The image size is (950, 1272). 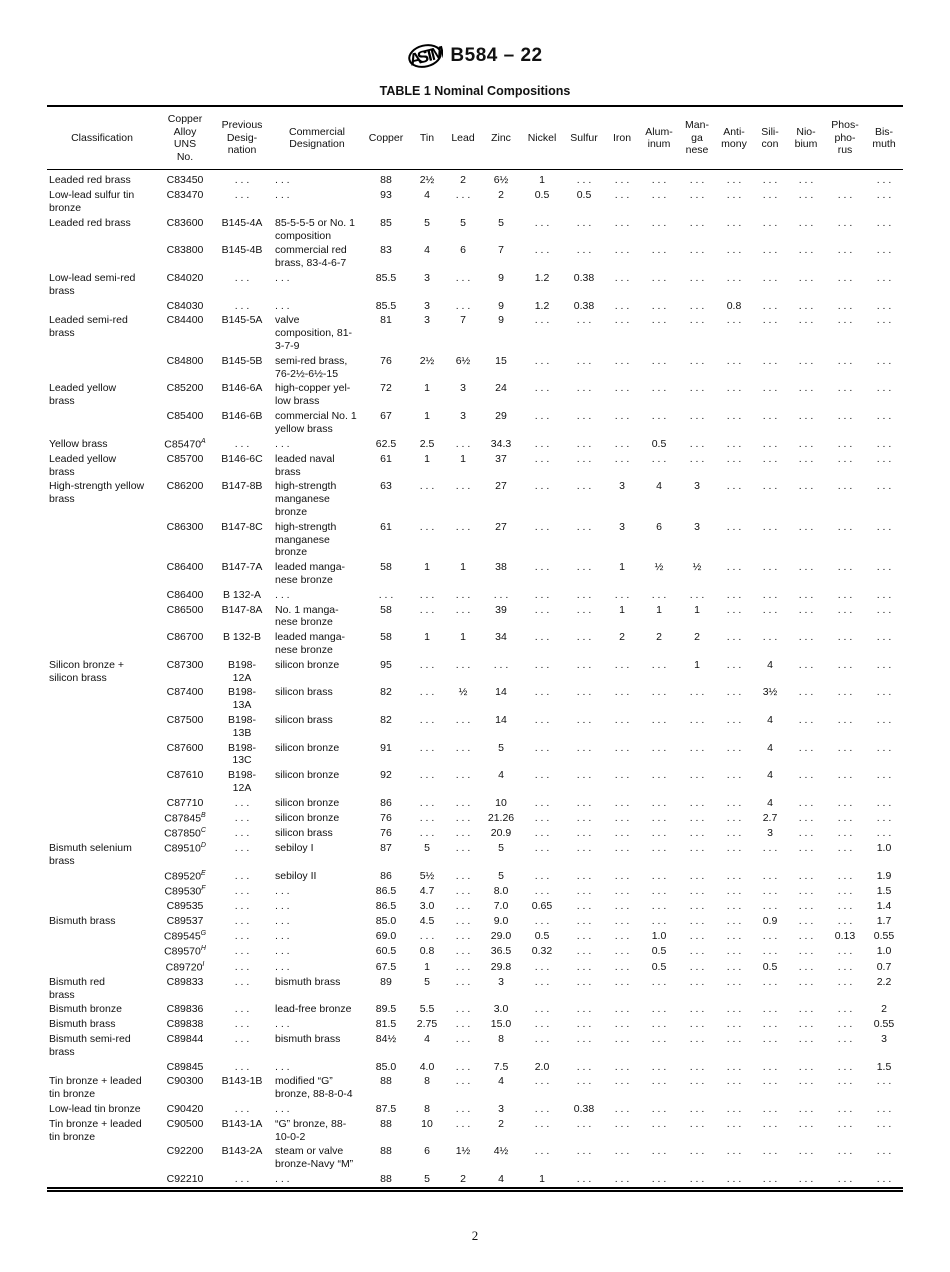 I want to click on commercial-designation-cell: high-strength manganese bronze, so click(x=306, y=499).